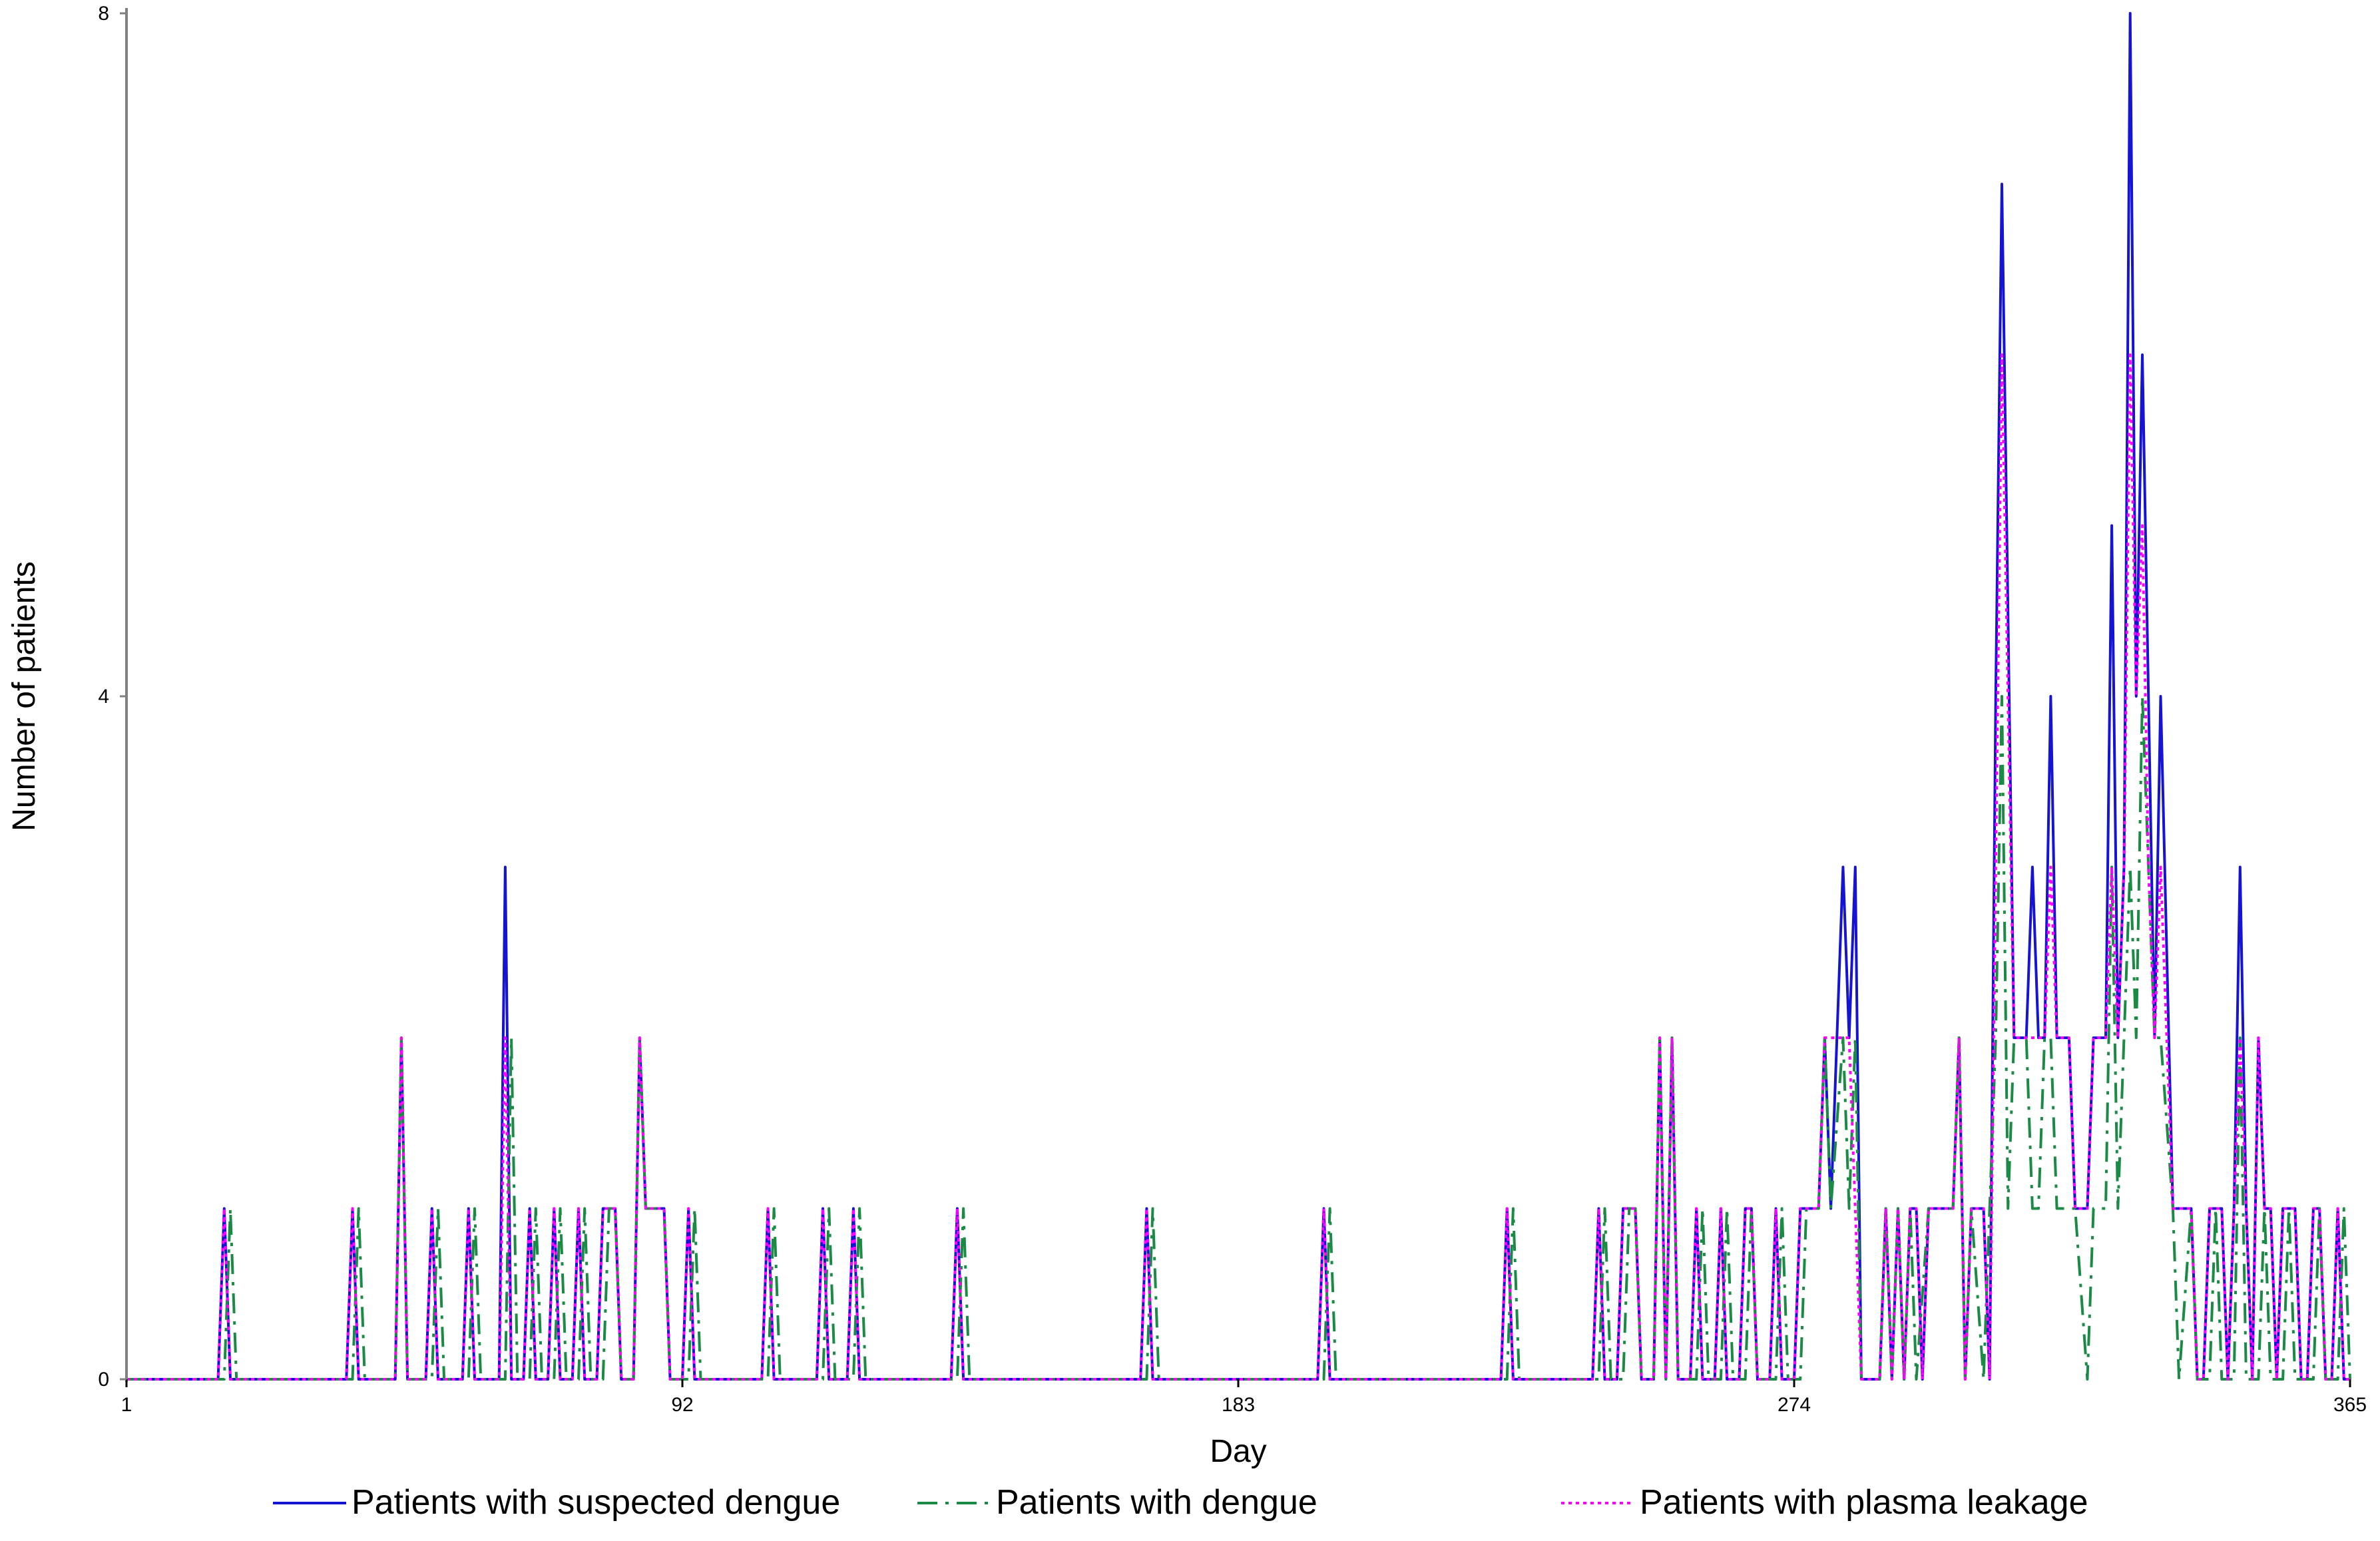  Describe the element at coordinates (1238, 1451) in the screenshot. I see `x-axis-title: Day` at that location.